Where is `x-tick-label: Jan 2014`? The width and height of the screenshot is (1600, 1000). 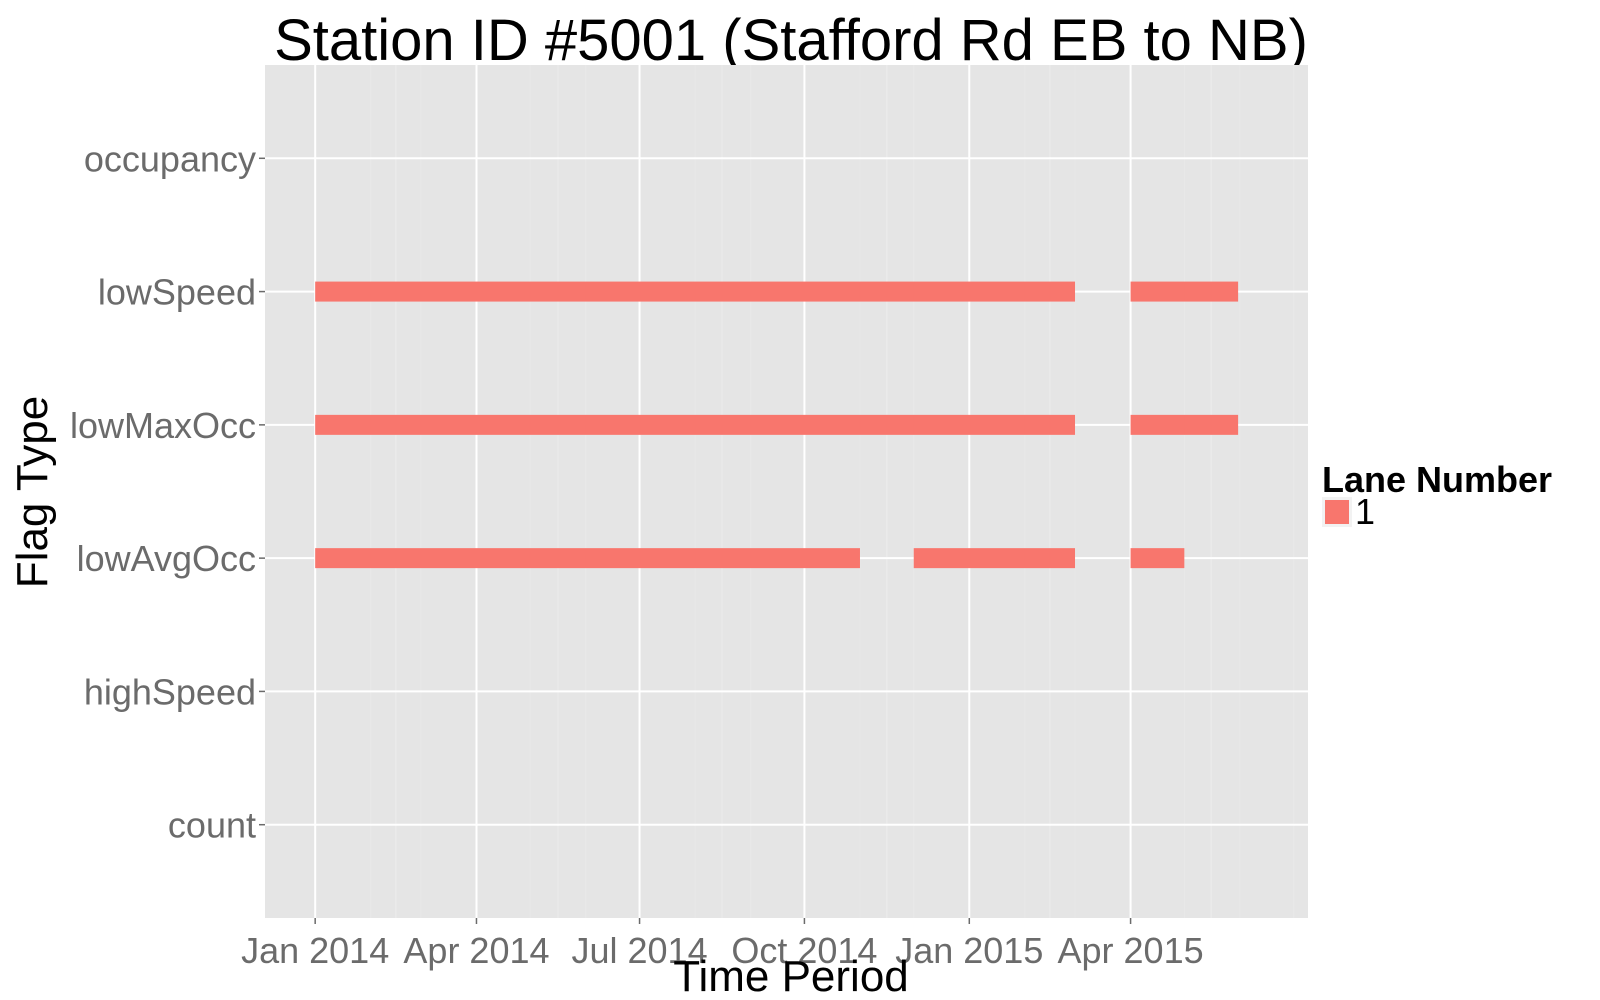
x-tick-label: Jan 2014 is located at coordinates (315, 950).